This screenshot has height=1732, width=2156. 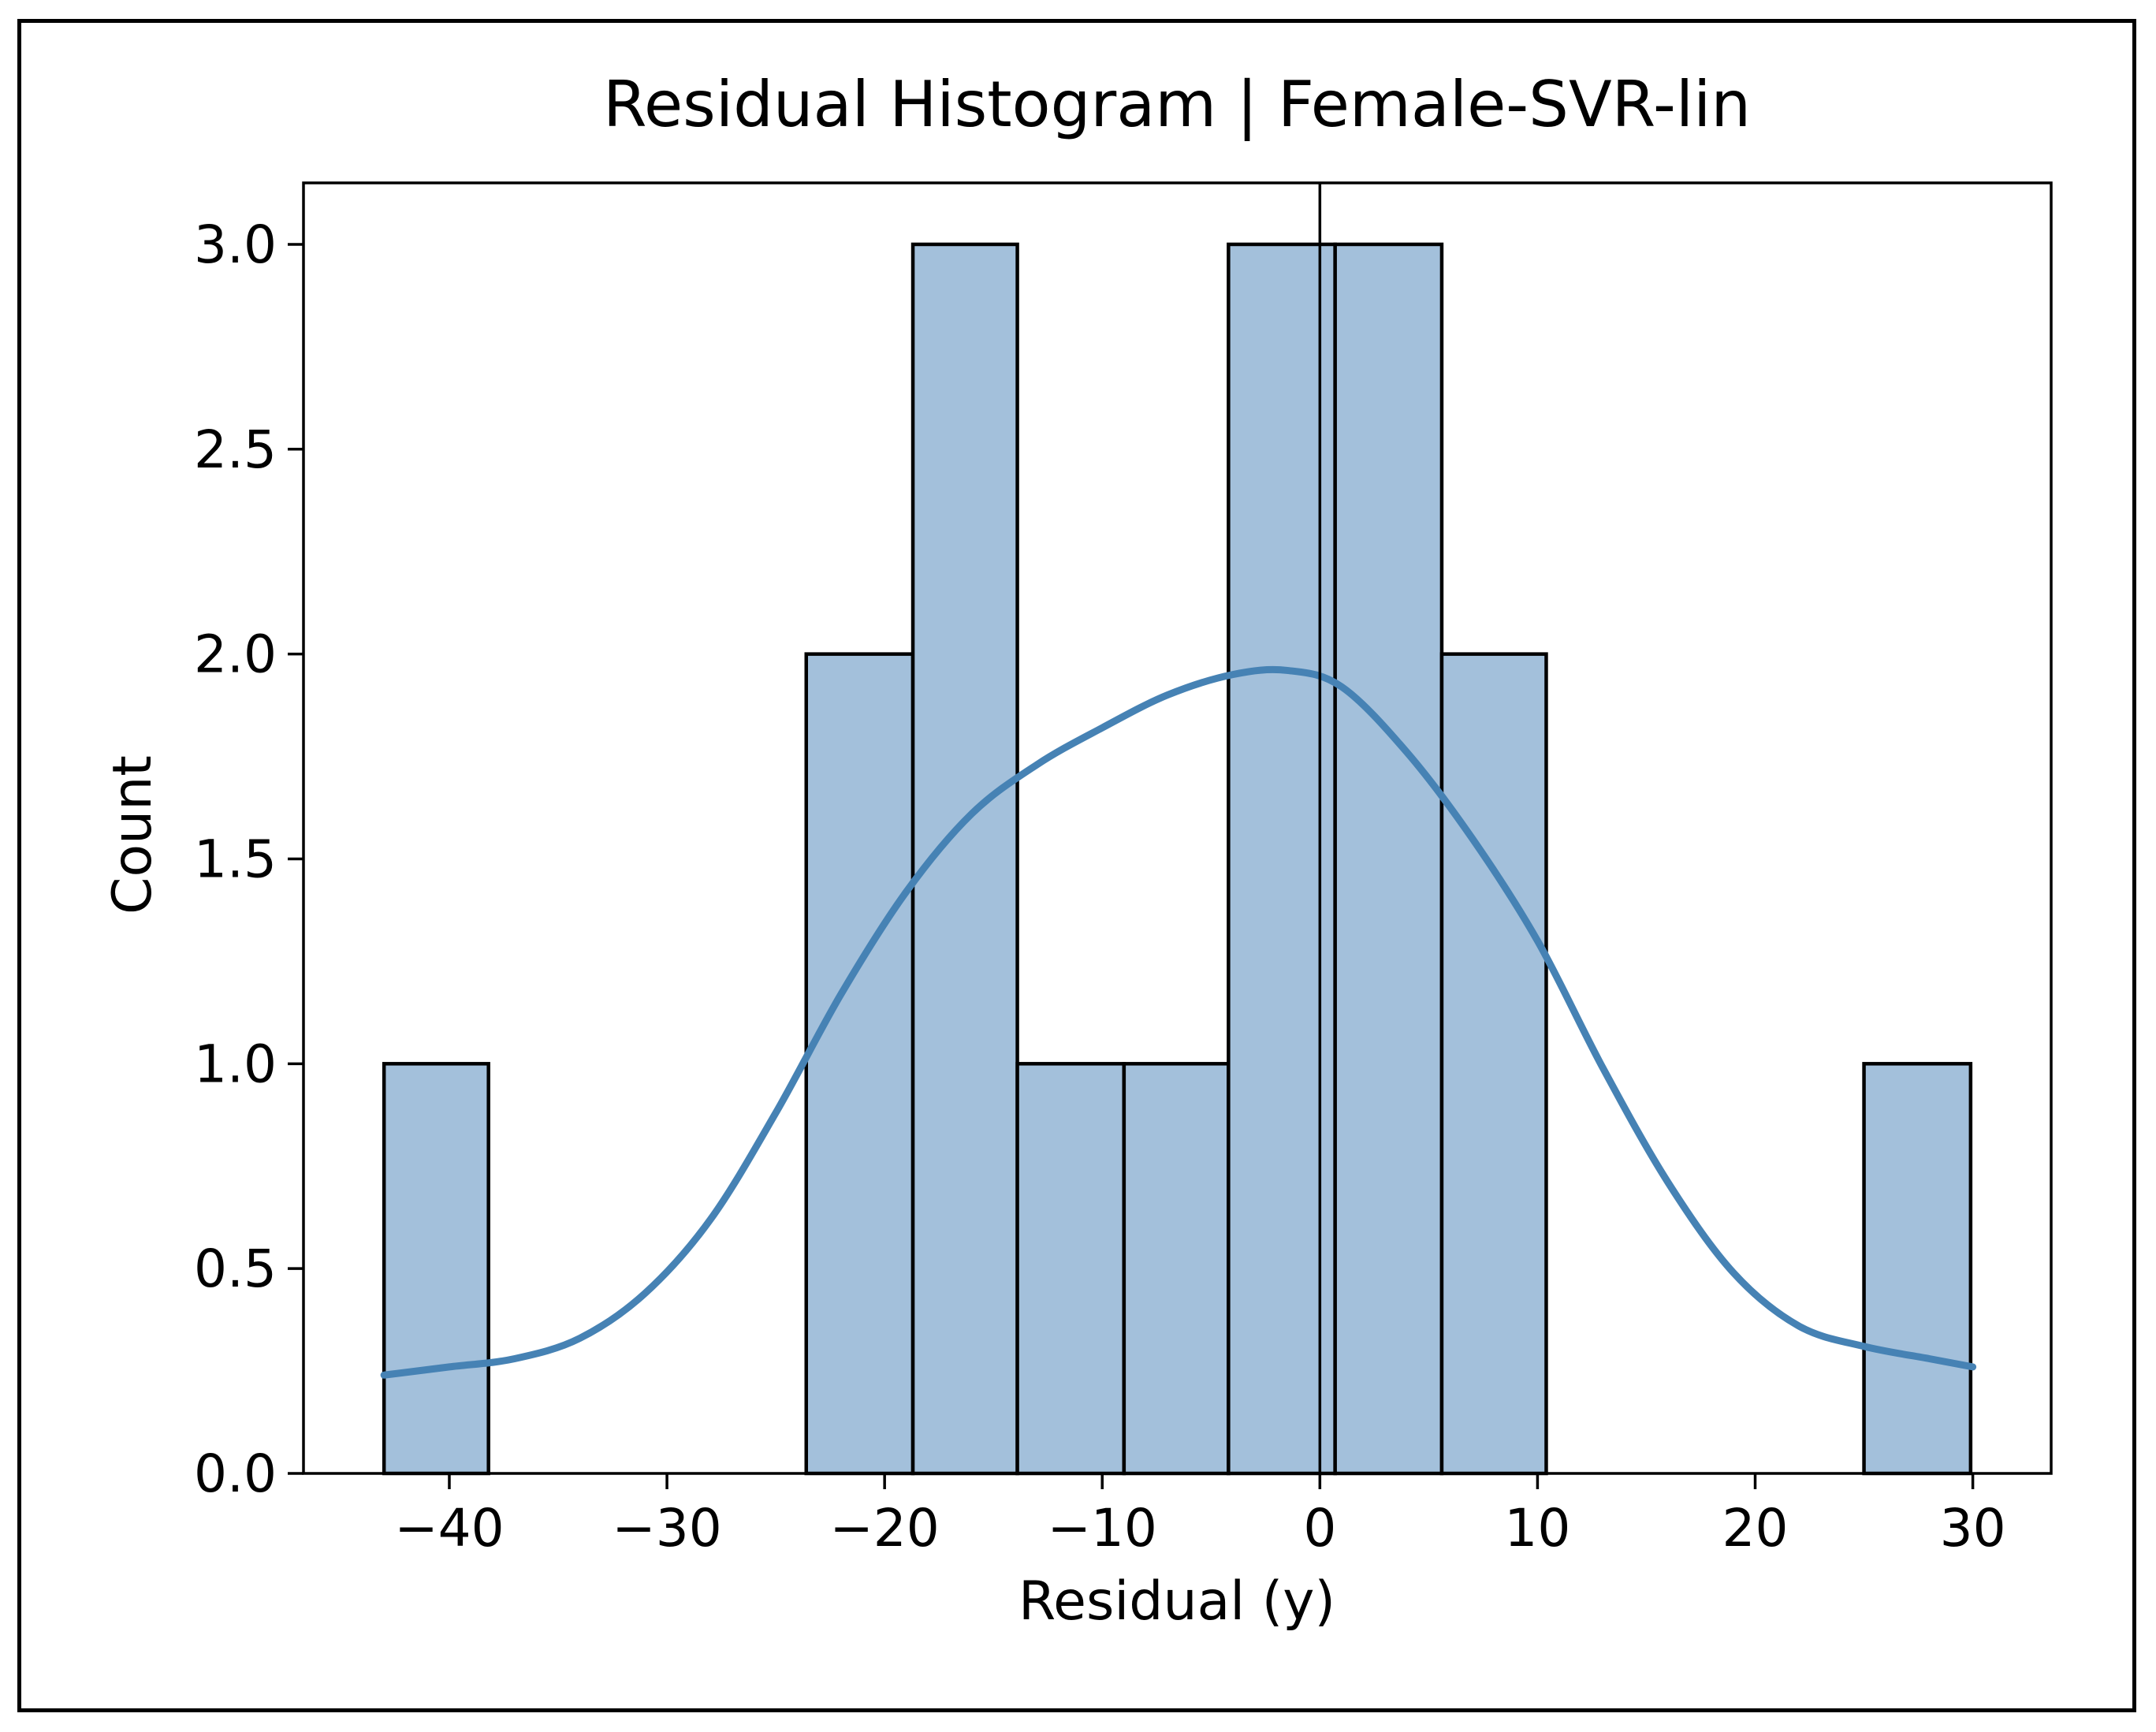 I want to click on y-tick-label: 2.0, so click(x=236, y=654).